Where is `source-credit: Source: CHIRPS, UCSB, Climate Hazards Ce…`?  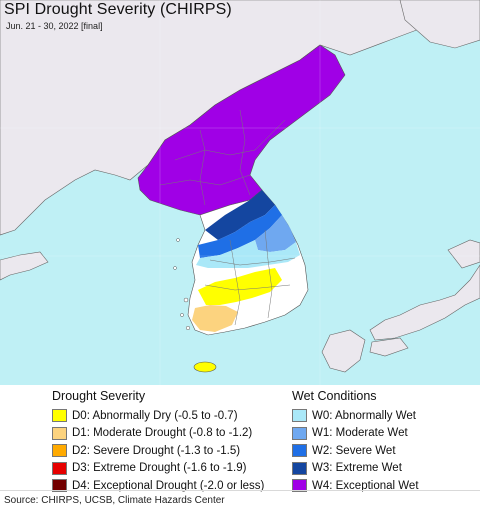 source-credit: Source: CHIRPS, UCSB, Climate Hazards Ce… is located at coordinates (114, 500).